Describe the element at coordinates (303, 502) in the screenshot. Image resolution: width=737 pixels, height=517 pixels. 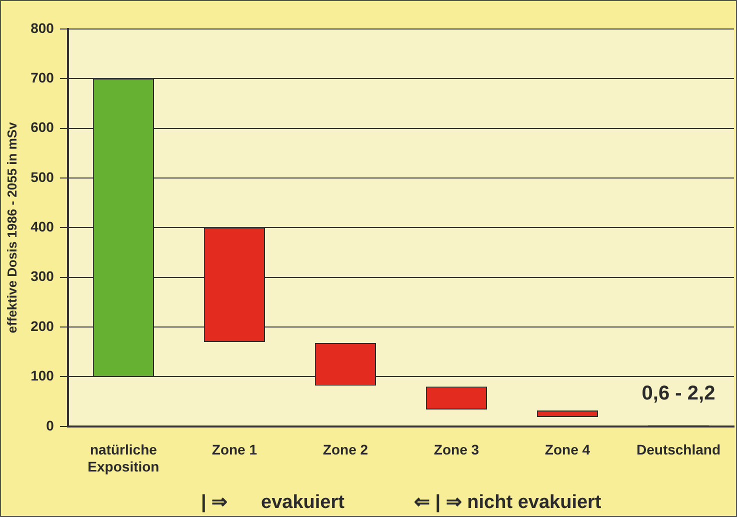
I see `text: evakuiert` at that location.